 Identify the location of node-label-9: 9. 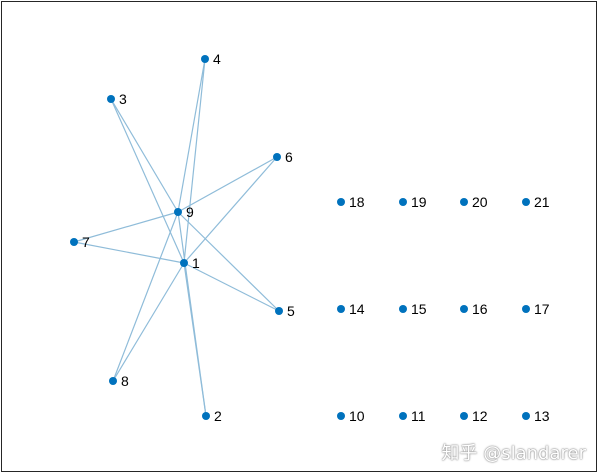
(190, 212).